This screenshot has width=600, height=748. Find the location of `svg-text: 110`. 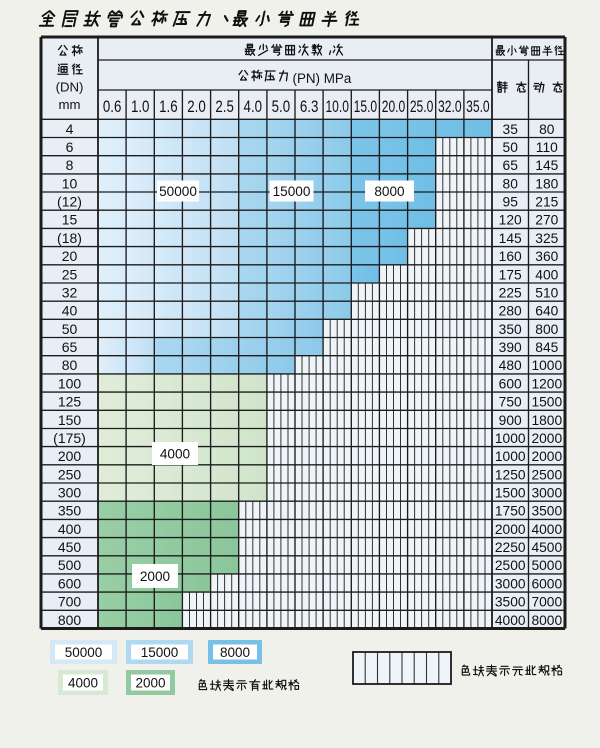

svg-text: 110 is located at coordinates (547, 147).